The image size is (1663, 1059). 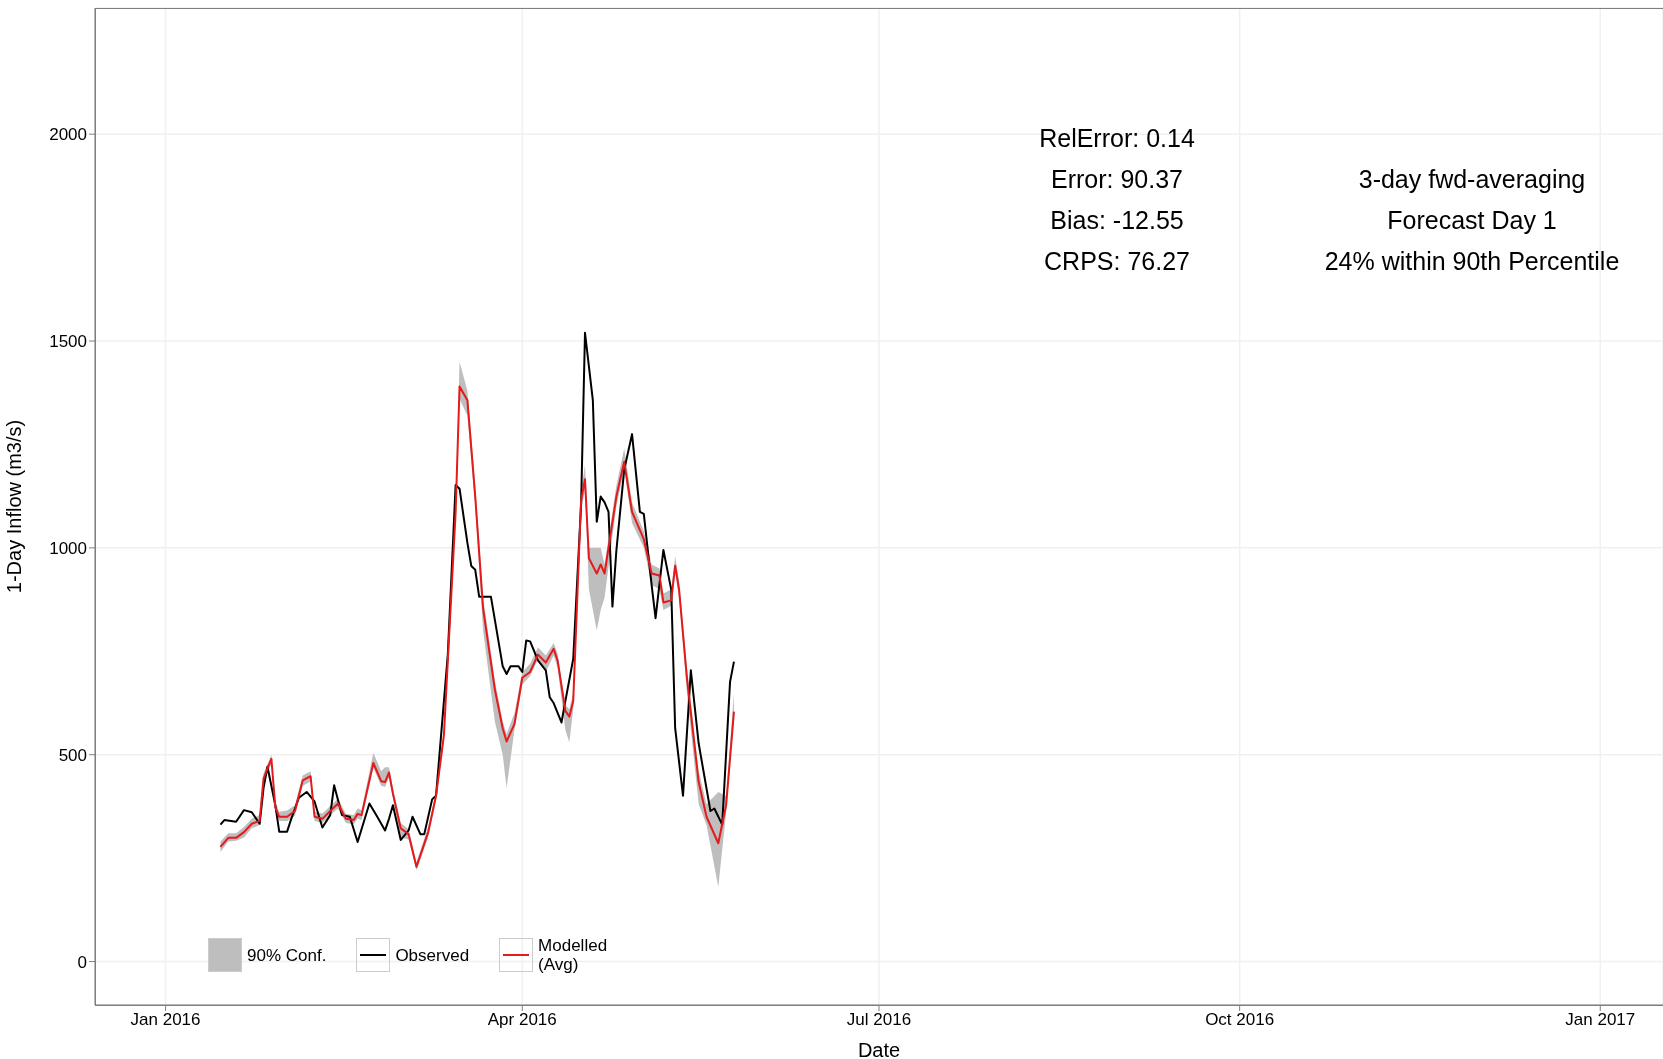 I want to click on annotation: RelError: 0.14, so click(x=1117, y=138).